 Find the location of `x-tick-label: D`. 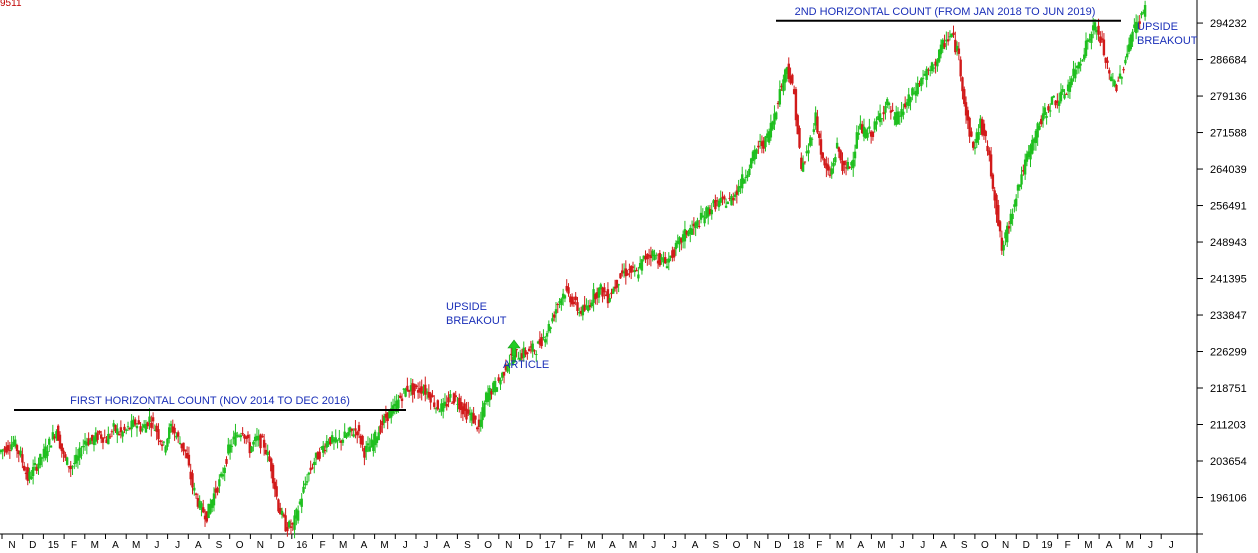

x-tick-label: D is located at coordinates (777, 545).